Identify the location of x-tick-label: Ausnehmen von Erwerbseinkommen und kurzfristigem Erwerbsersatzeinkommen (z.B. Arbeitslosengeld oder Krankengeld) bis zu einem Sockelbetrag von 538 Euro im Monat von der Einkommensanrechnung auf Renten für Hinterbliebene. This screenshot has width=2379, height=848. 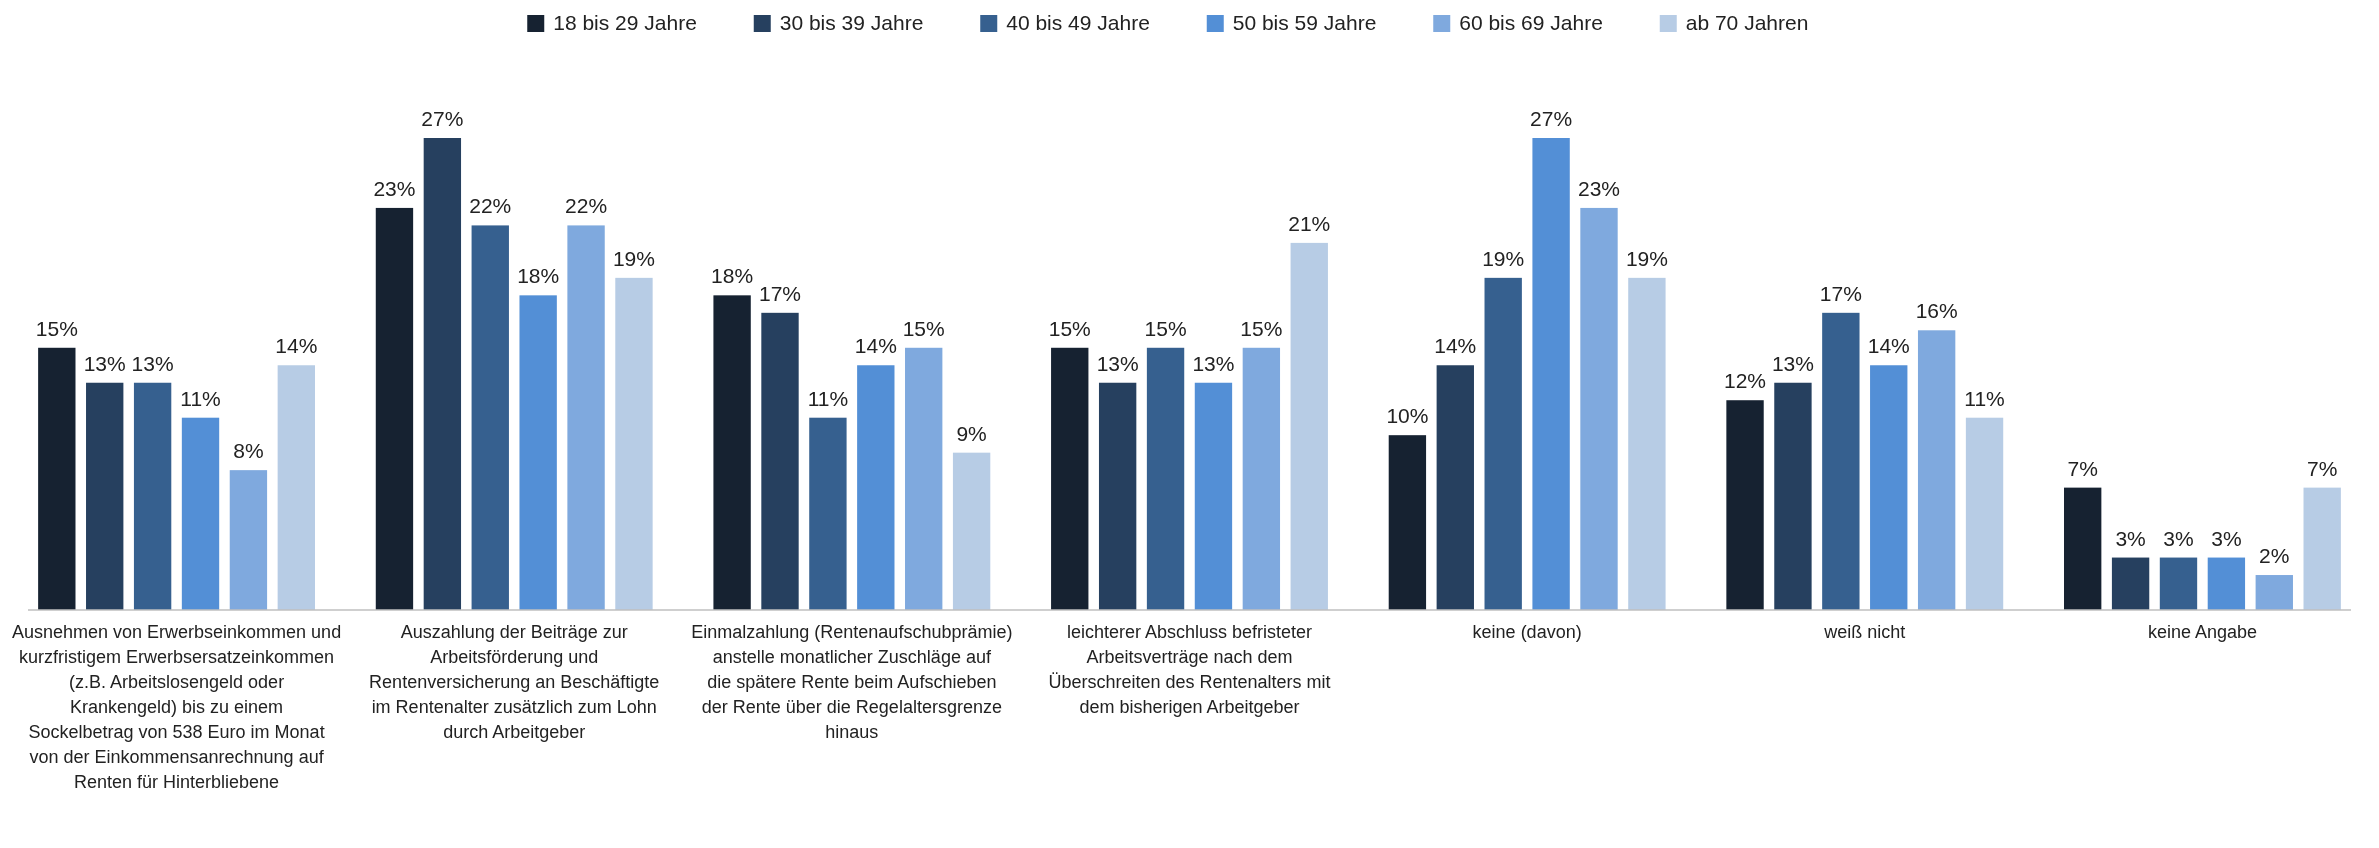
(176, 707).